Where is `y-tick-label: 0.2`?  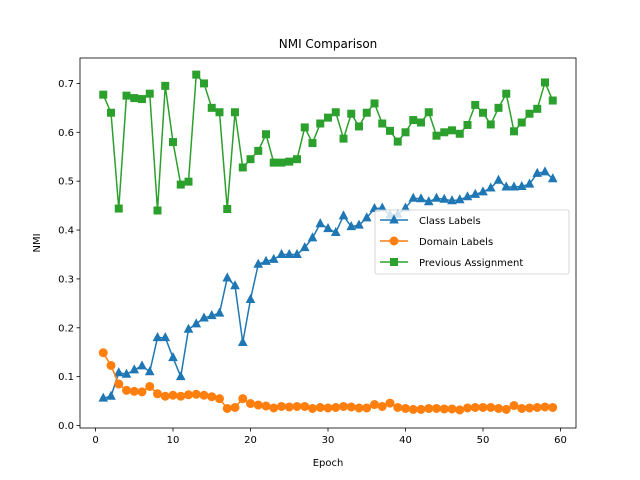 y-tick-label: 0.2 is located at coordinates (66, 328).